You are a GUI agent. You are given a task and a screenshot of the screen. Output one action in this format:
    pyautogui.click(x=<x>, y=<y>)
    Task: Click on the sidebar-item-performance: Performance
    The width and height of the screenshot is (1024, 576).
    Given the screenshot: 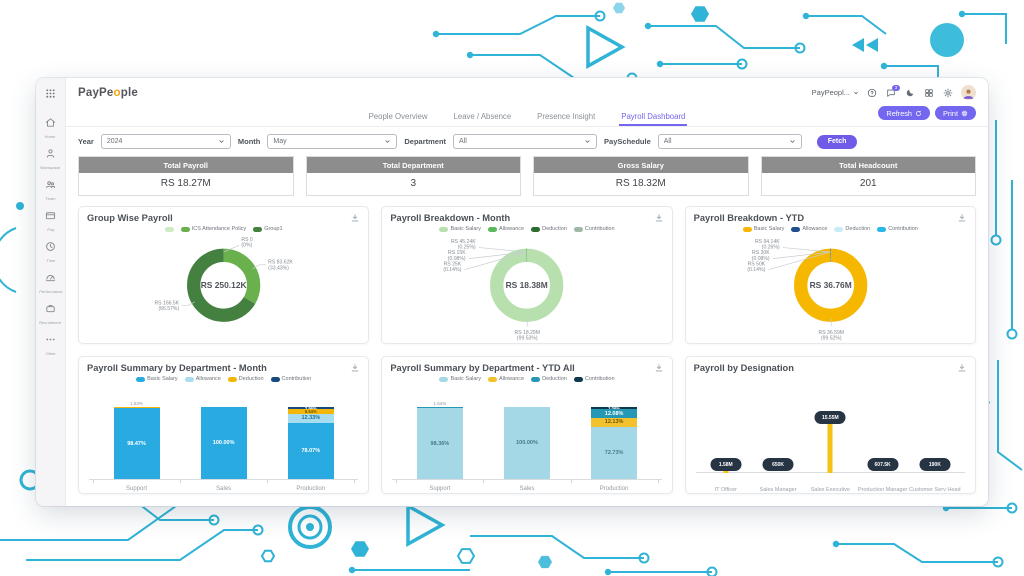 What is the action you would take?
    pyautogui.click(x=50, y=282)
    